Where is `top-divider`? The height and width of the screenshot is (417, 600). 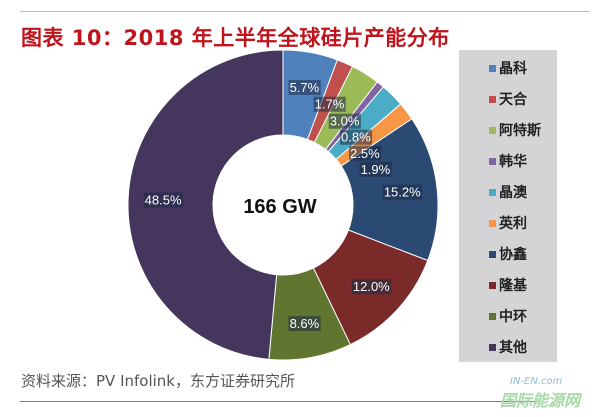 top-divider is located at coordinates (305, 11).